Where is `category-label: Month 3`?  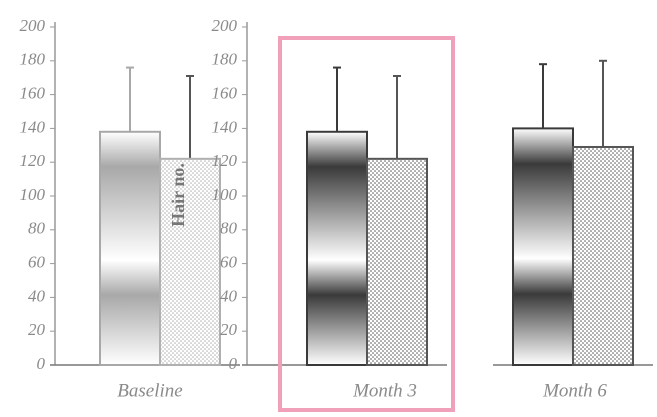
category-label: Month 3 is located at coordinates (384, 390).